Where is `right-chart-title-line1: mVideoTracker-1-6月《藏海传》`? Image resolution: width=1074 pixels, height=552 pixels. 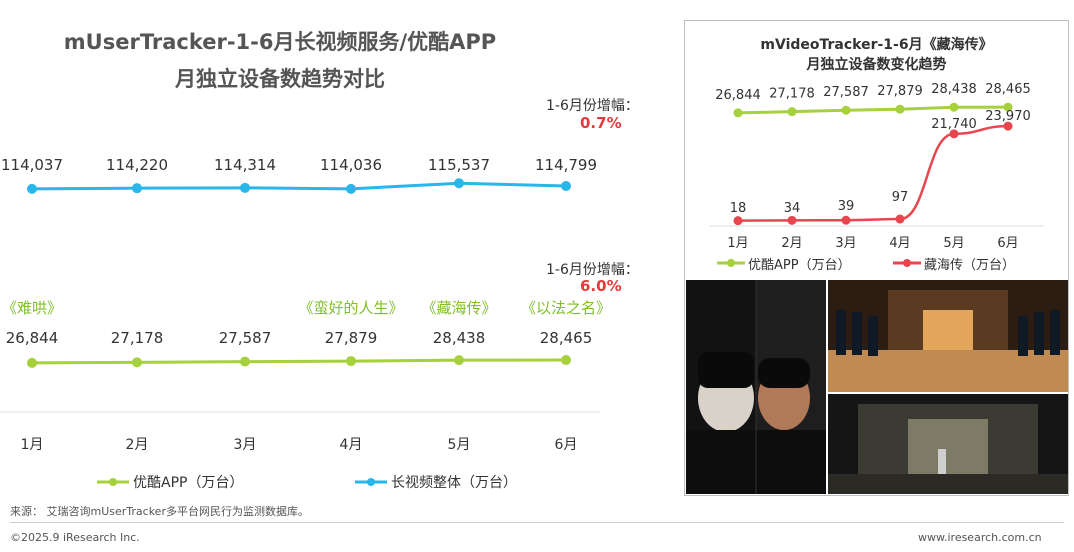
right-chart-title-line1: mVideoTracker-1-6月《藏海传》 is located at coordinates (876, 45).